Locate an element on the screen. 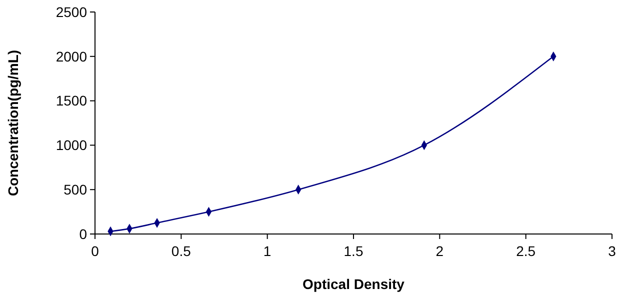 This screenshot has height=299, width=629. y-tick-label: 0 is located at coordinates (83, 234).